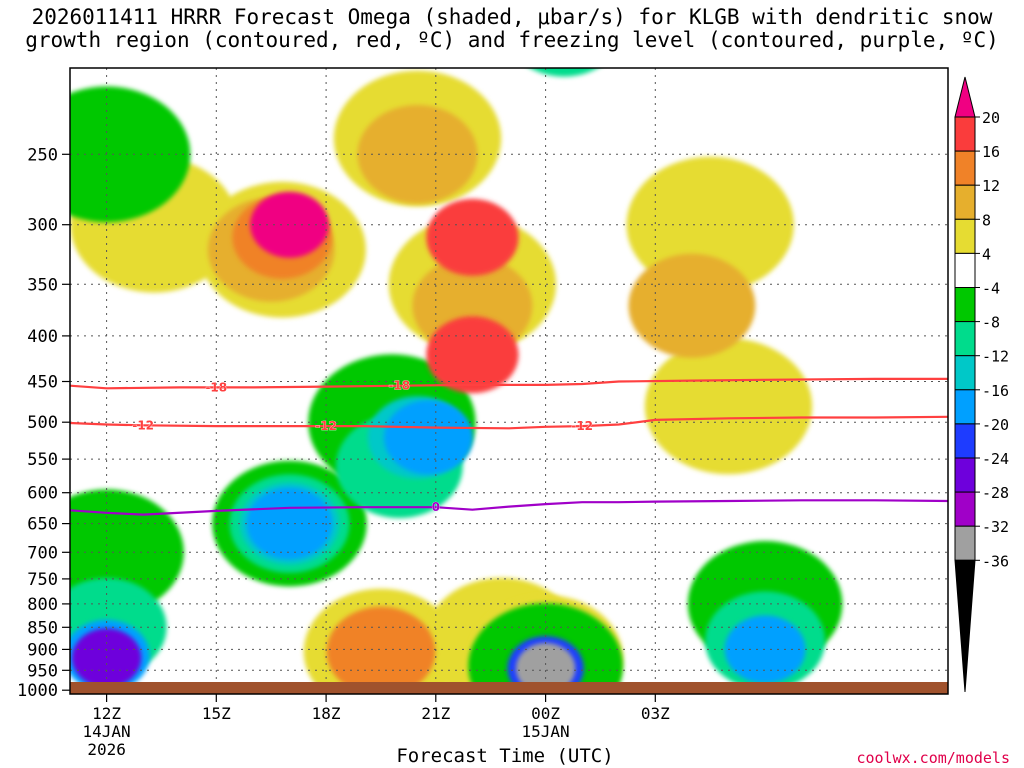 The image size is (1024, 768). Describe the element at coordinates (326, 713) in the screenshot. I see `x-tick-label-18-0: 18Z` at that location.